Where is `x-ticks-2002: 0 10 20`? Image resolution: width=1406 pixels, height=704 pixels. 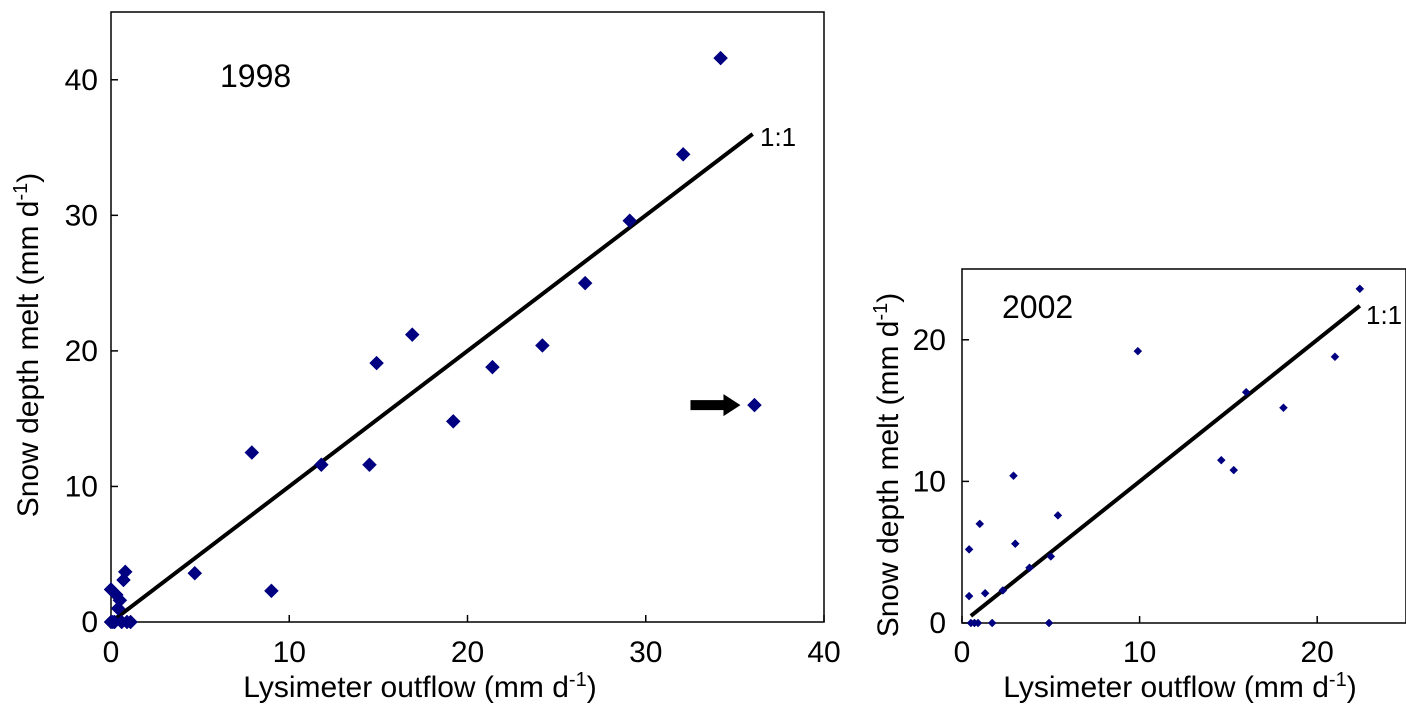 x-ticks-2002: 0 10 20 is located at coordinates (1144, 642).